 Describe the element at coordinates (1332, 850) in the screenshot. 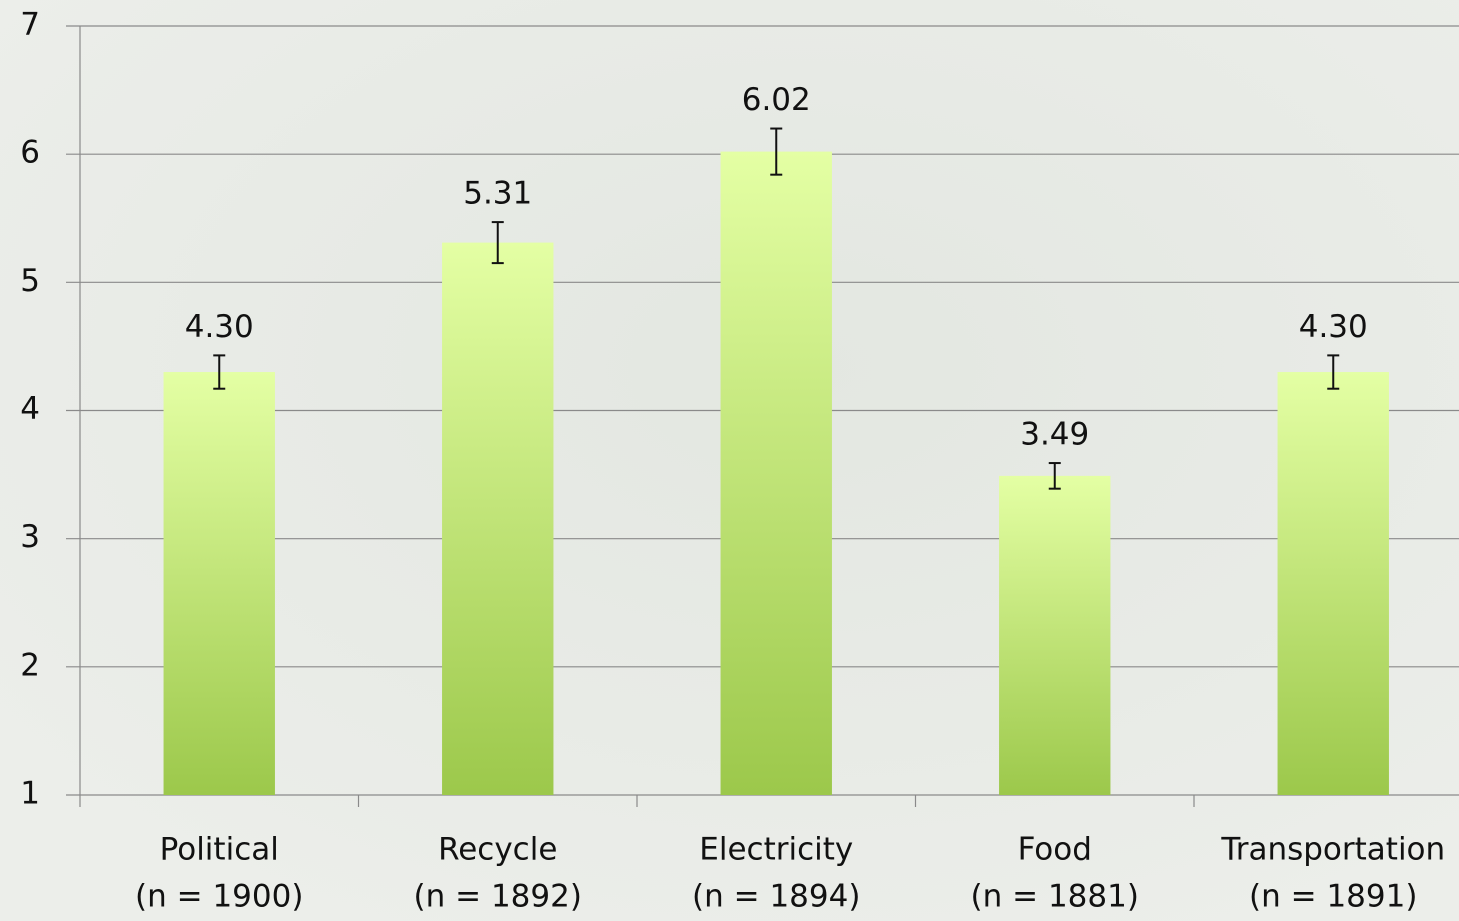

I see `x-tick-label: Transportation` at that location.